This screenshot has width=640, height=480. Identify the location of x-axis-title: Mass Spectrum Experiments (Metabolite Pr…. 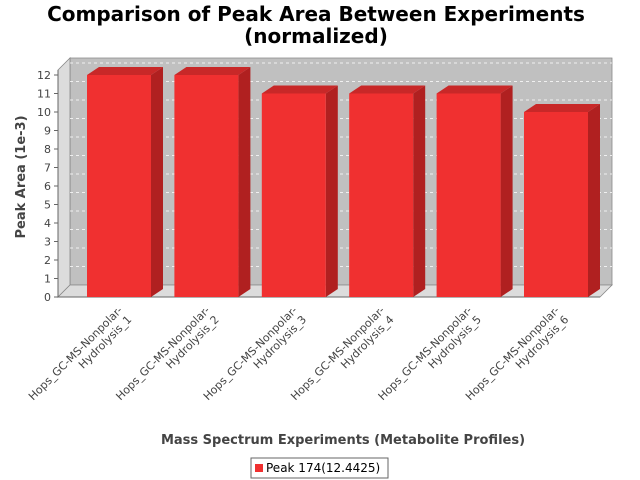
(343, 440).